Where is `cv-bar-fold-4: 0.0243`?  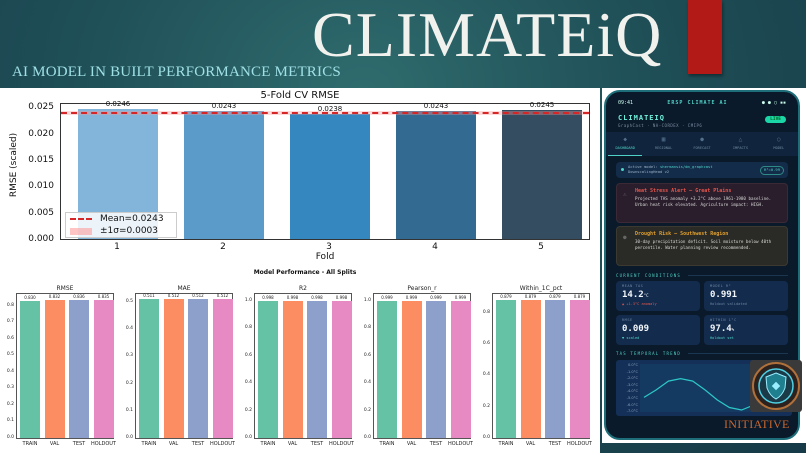
cv-bar-fold-4: 0.0243 is located at coordinates (436, 170).